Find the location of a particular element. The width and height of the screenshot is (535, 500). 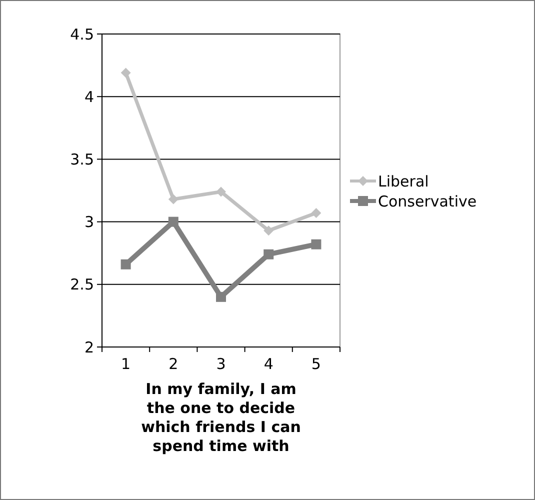

x-tick-label: 1 is located at coordinates (126, 364).